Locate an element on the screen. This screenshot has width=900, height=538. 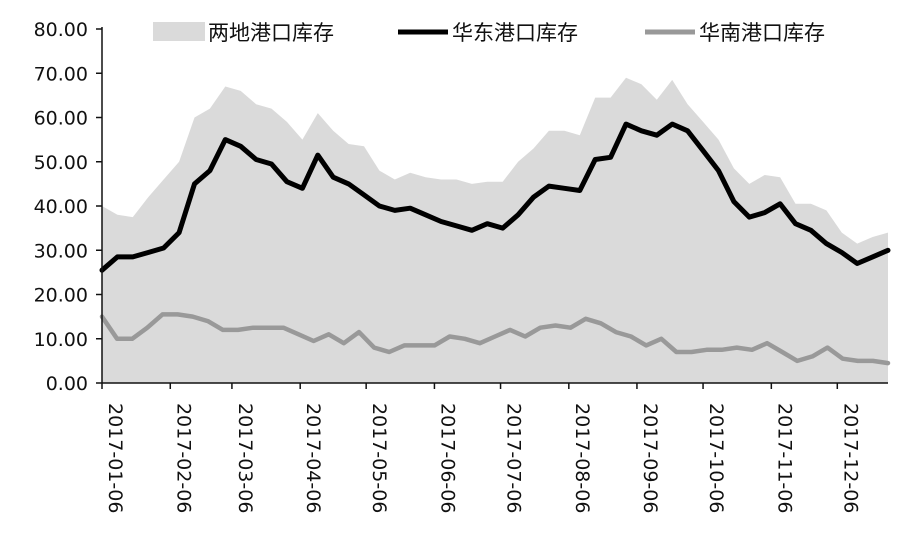
legend-item-east: 华东港口库存 is located at coordinates (488, 33).